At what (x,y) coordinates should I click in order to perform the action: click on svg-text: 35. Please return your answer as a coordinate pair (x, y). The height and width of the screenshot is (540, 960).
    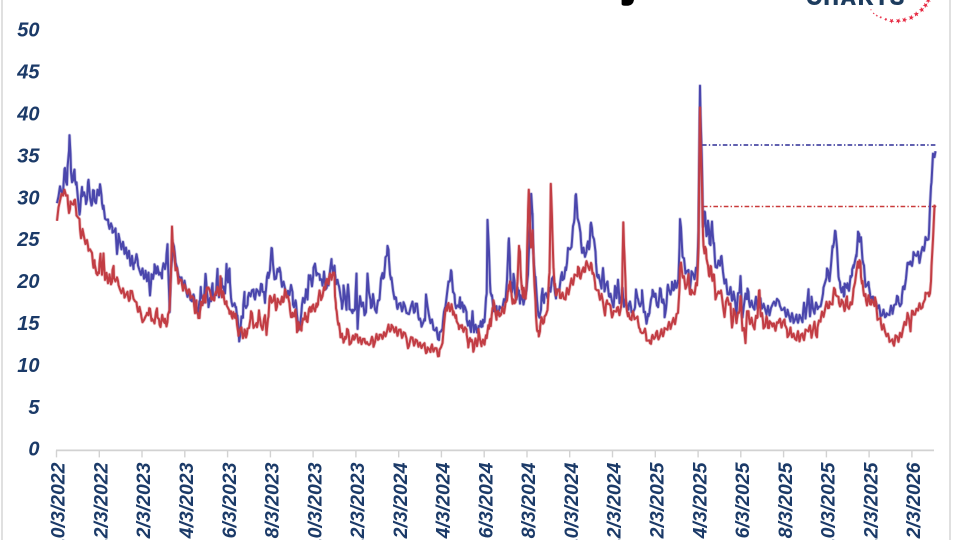
    Looking at the image, I should click on (28, 156).